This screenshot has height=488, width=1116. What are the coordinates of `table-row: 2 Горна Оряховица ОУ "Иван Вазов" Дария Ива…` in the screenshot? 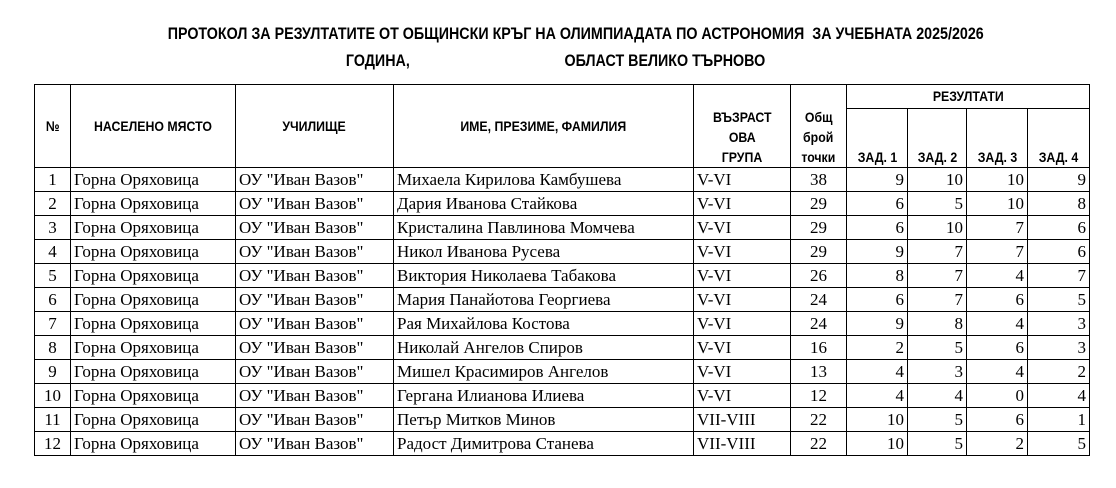 It's located at (562, 203).